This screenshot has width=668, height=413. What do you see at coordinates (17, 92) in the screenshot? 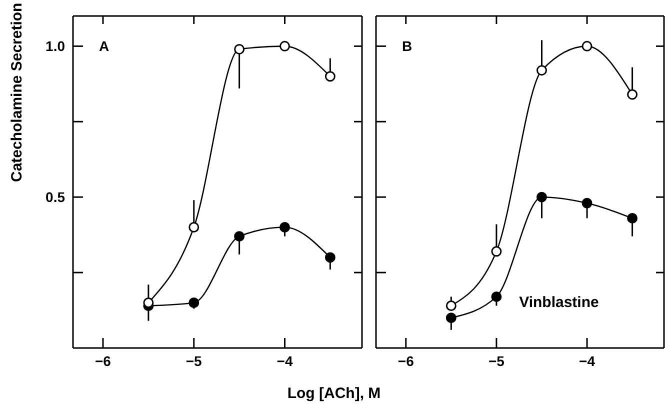
I see `y-axis-title: Catecholamine Secretion` at bounding box center [17, 92].